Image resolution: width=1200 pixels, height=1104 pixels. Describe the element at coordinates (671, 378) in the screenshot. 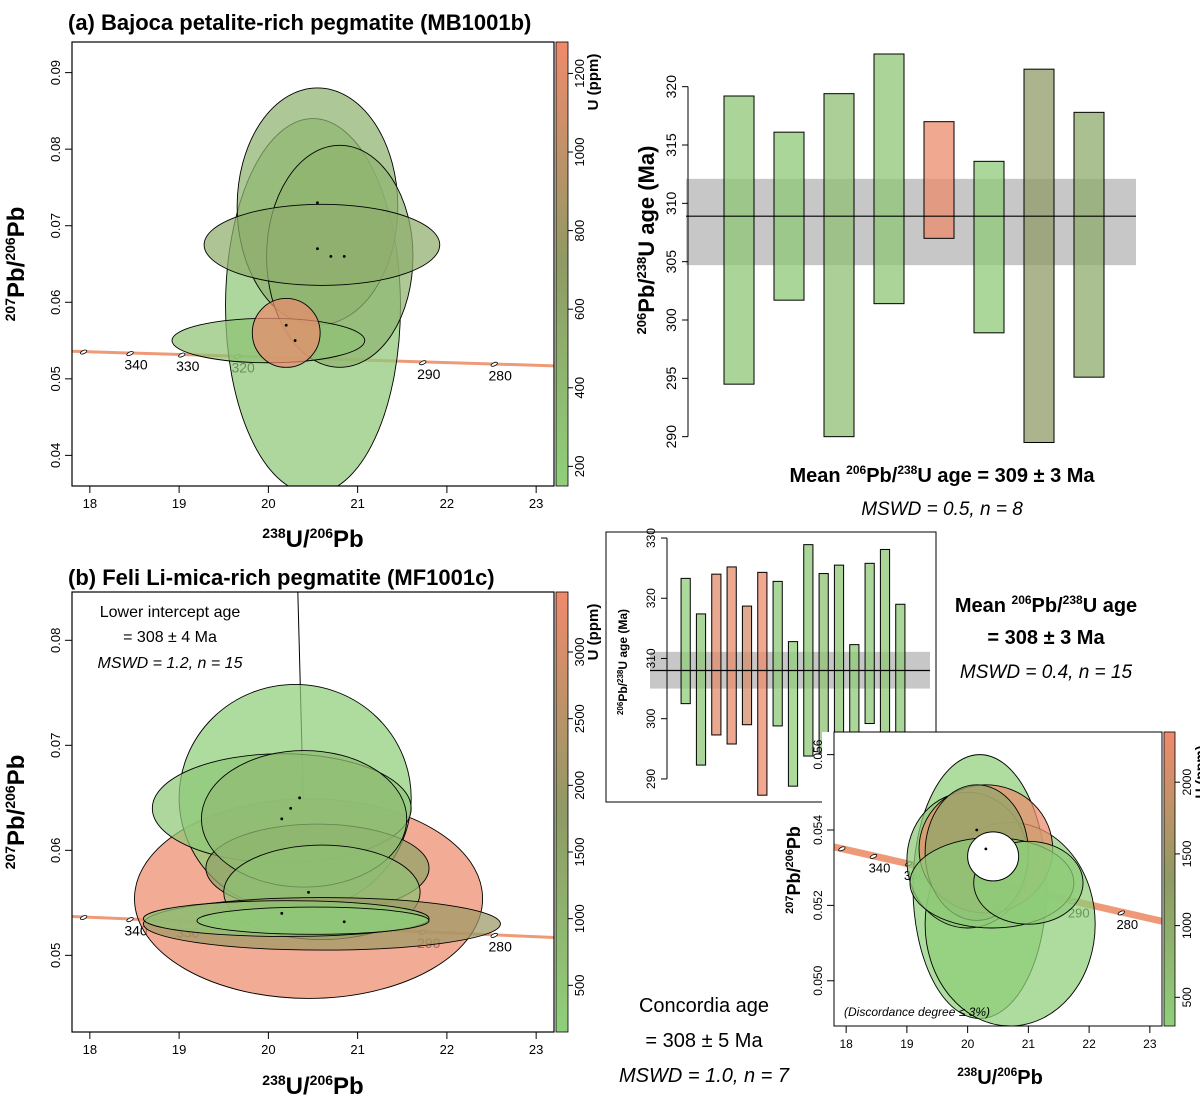

I see `age-tick-label: 295` at that location.